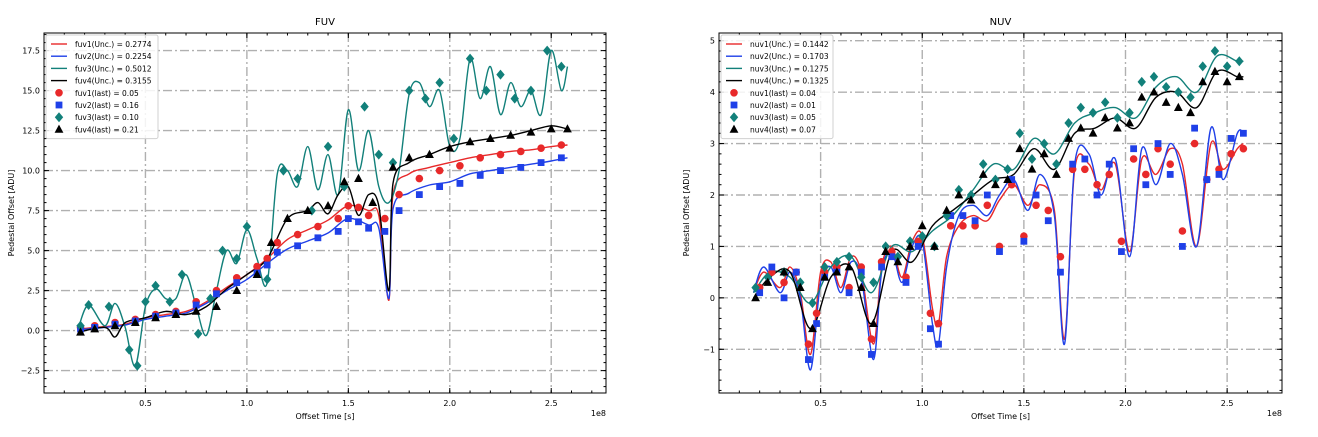  I want to click on legend-label: nuv1(last) = 0.04, so click(783, 93).